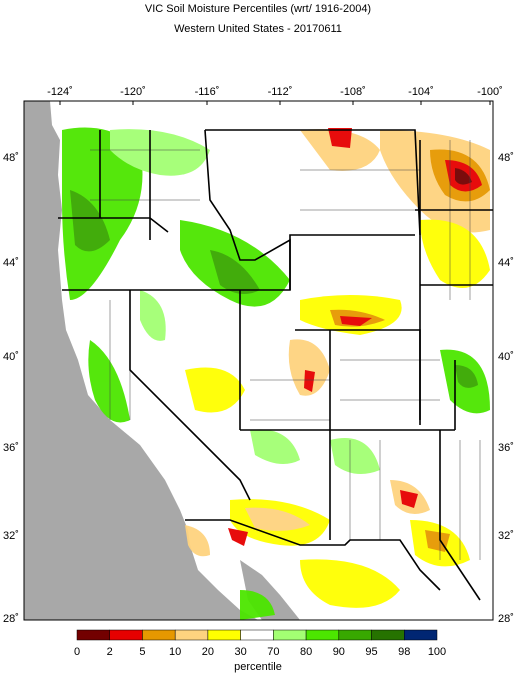 The height and width of the screenshot is (684, 517). I want to click on colorbar-tick-label: 98, so click(404, 652).